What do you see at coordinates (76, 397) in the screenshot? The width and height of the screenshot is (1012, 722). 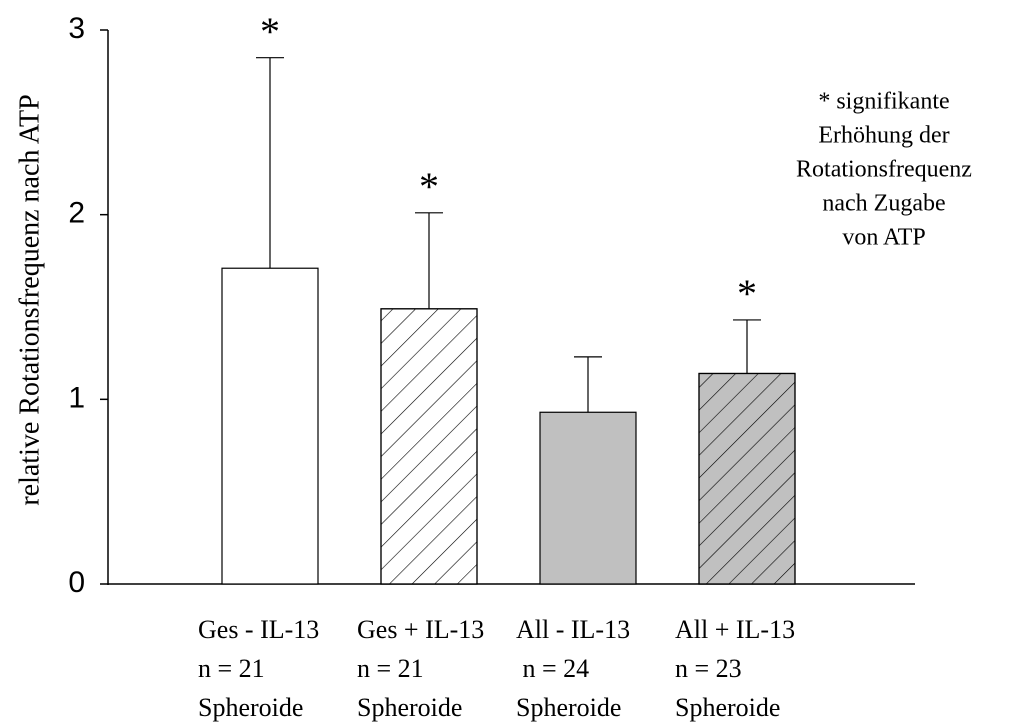 I see `y-tick-label: 1` at bounding box center [76, 397].